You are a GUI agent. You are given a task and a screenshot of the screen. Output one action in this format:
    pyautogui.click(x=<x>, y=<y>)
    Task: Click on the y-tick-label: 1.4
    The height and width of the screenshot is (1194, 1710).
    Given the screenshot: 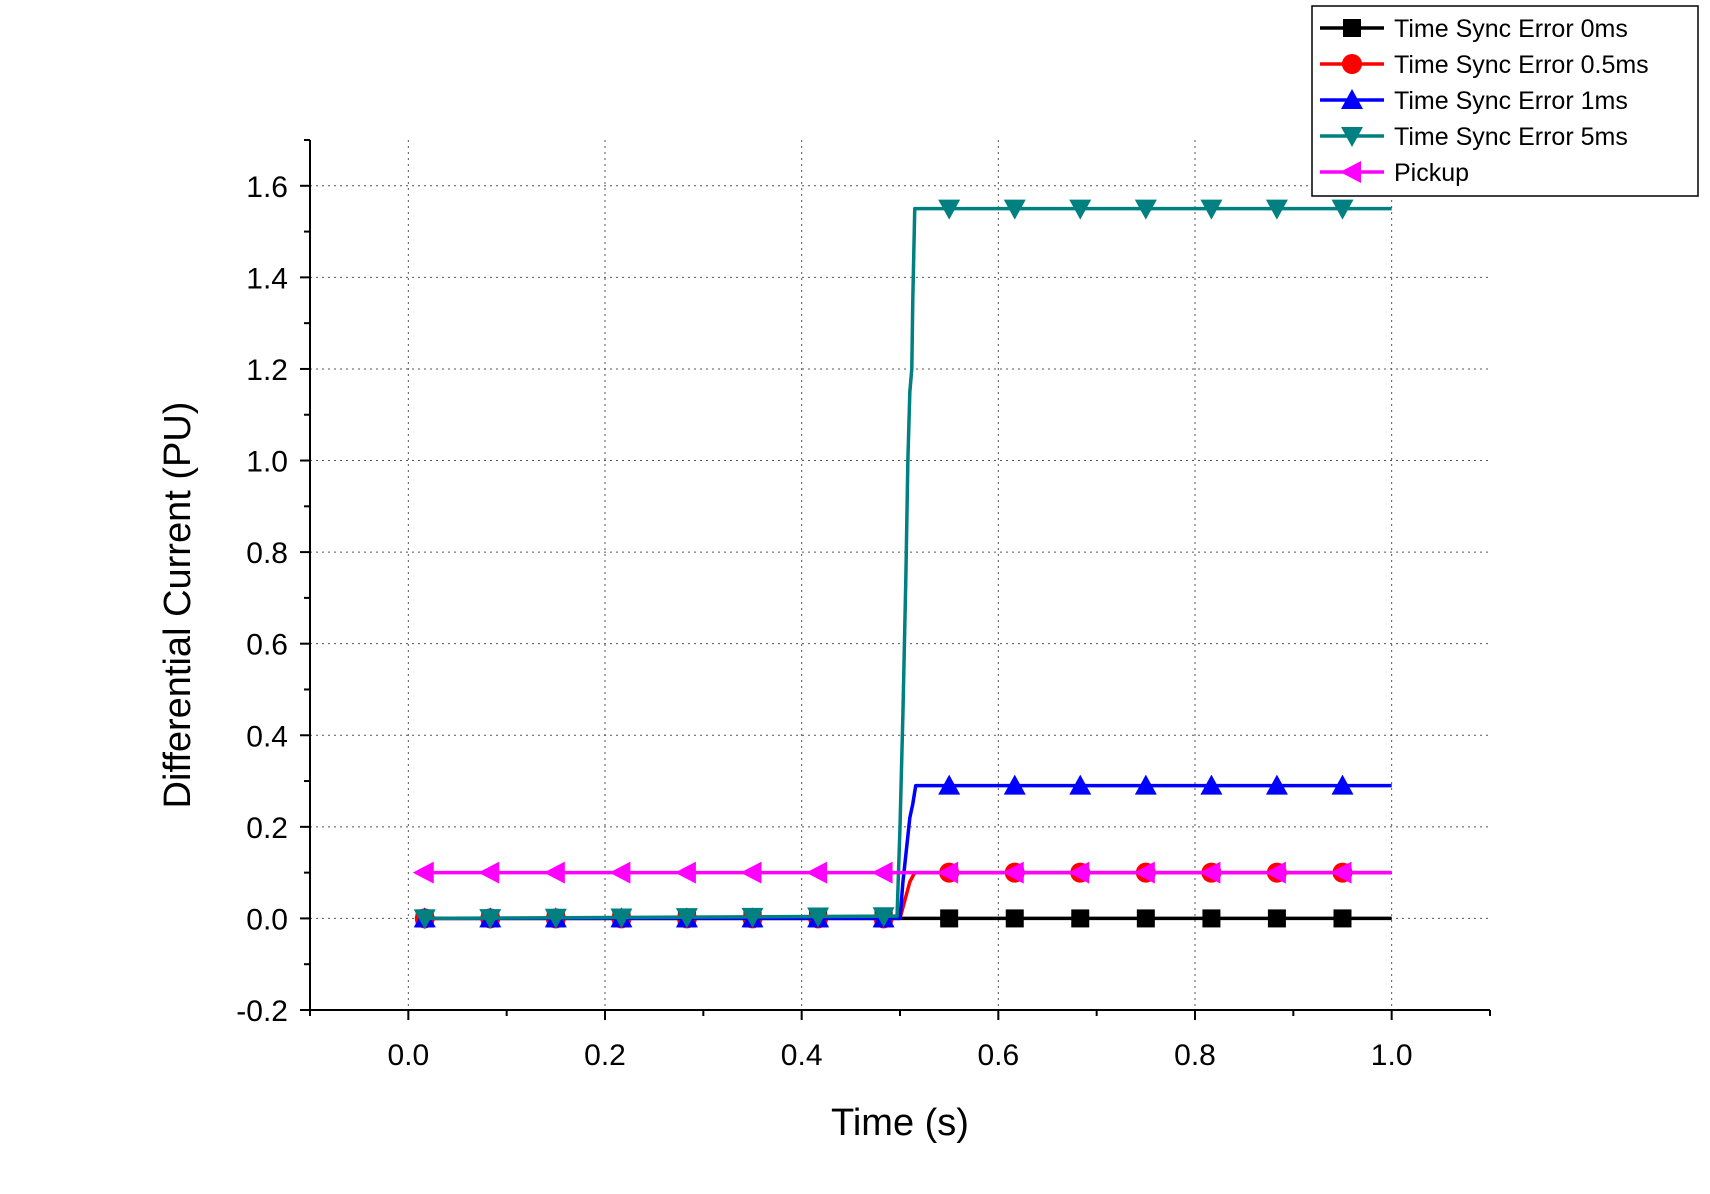 What is the action you would take?
    pyautogui.click(x=267, y=278)
    